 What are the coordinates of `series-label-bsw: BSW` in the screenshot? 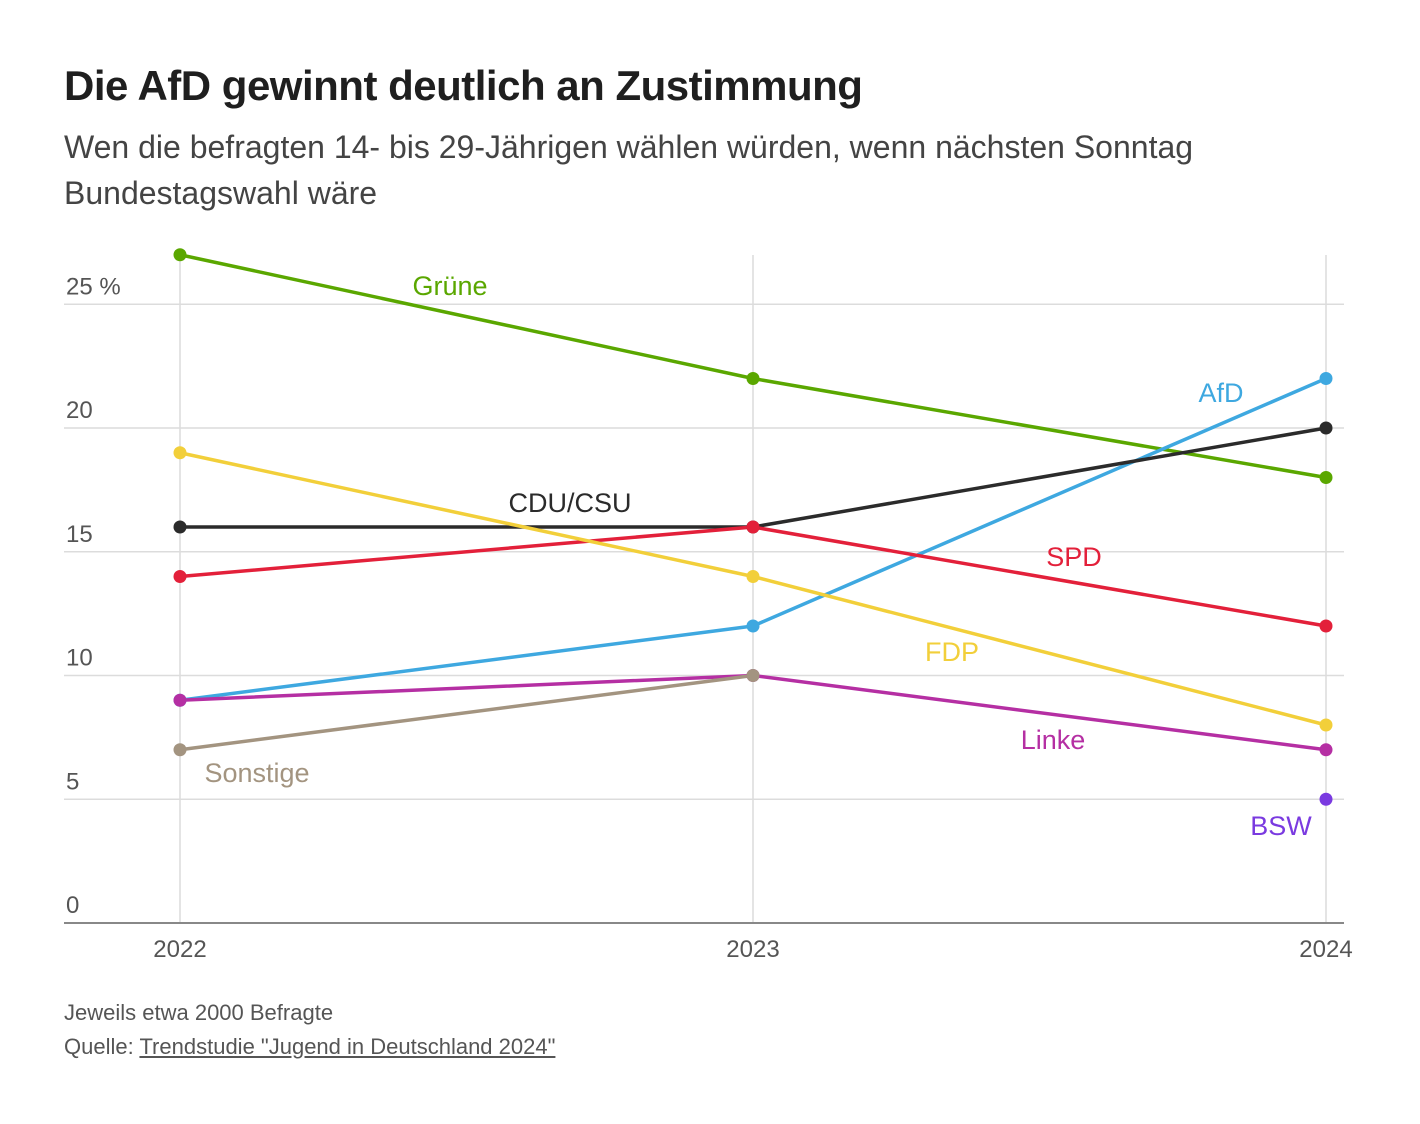 It's located at (1281, 826).